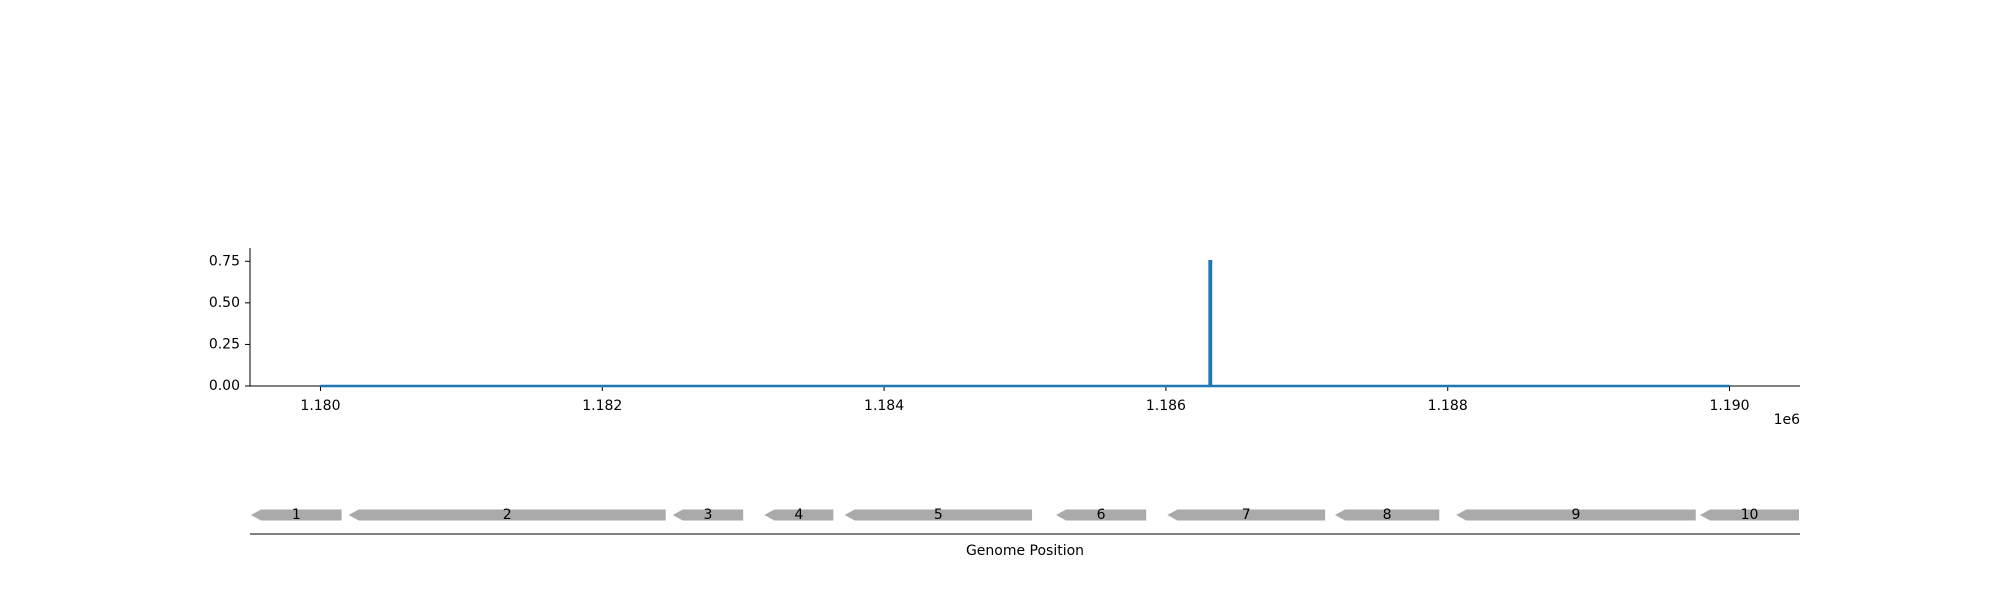 Image resolution: width=2000 pixels, height=600 pixels. I want to click on x-tick-label: 1.184, so click(884, 406).